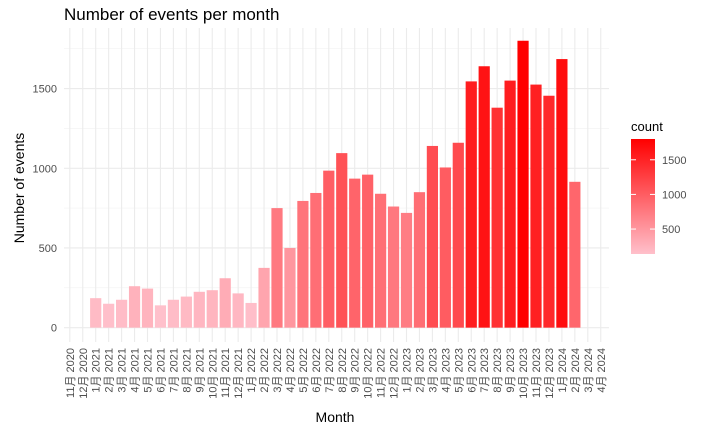 Image resolution: width=705 pixels, height=432 pixels. I want to click on x-tick-label: 7月 2022, so click(330, 370).